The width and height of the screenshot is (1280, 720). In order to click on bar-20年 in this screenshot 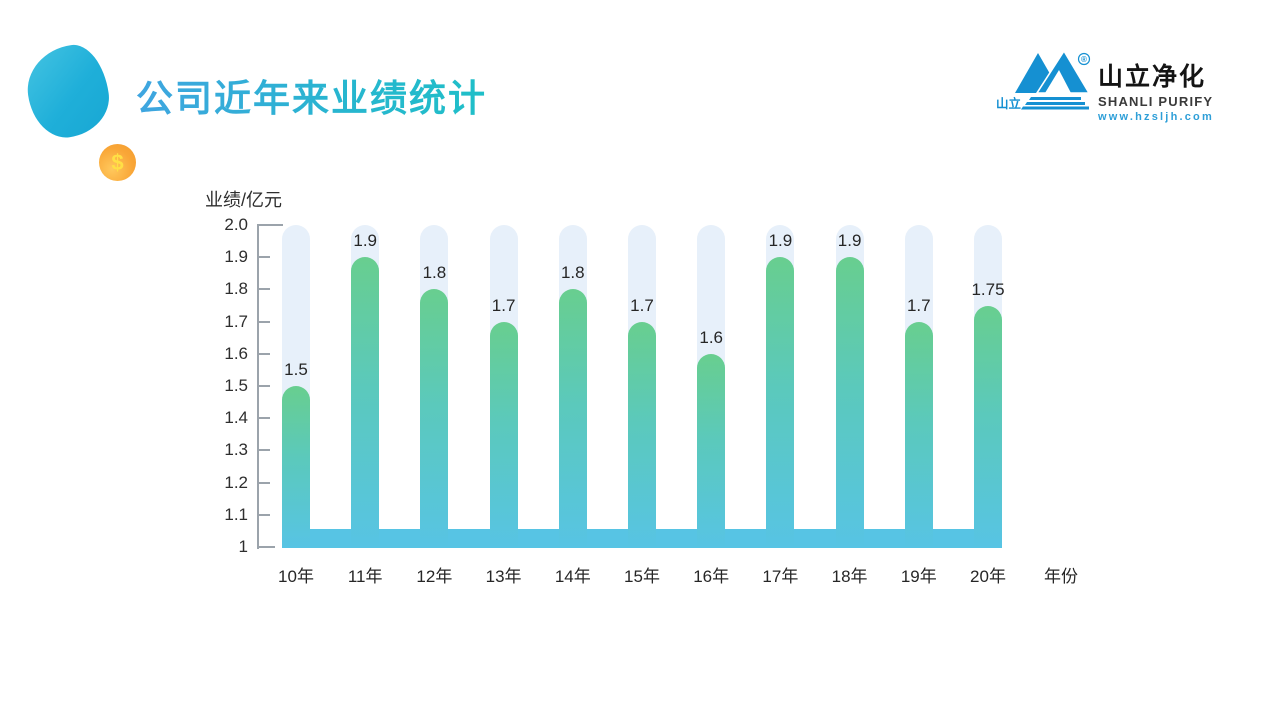, I will do `click(988, 426)`.